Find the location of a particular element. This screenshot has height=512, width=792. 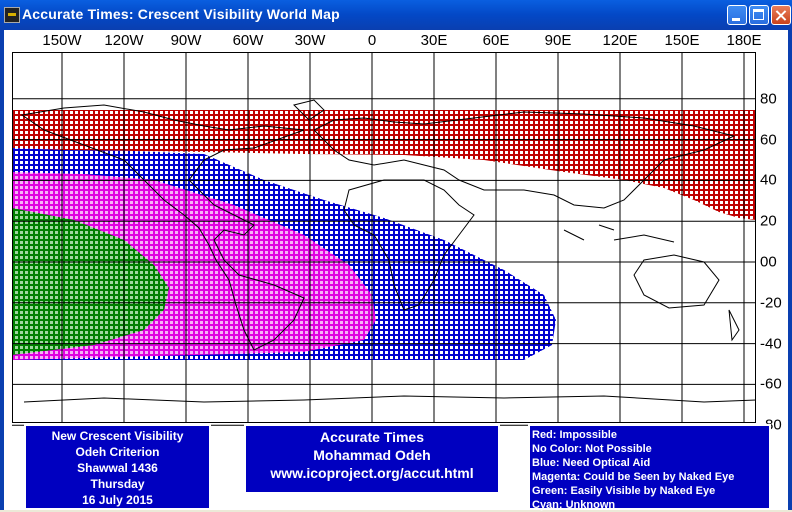

longitude-label: 90E is located at coordinates (558, 40).